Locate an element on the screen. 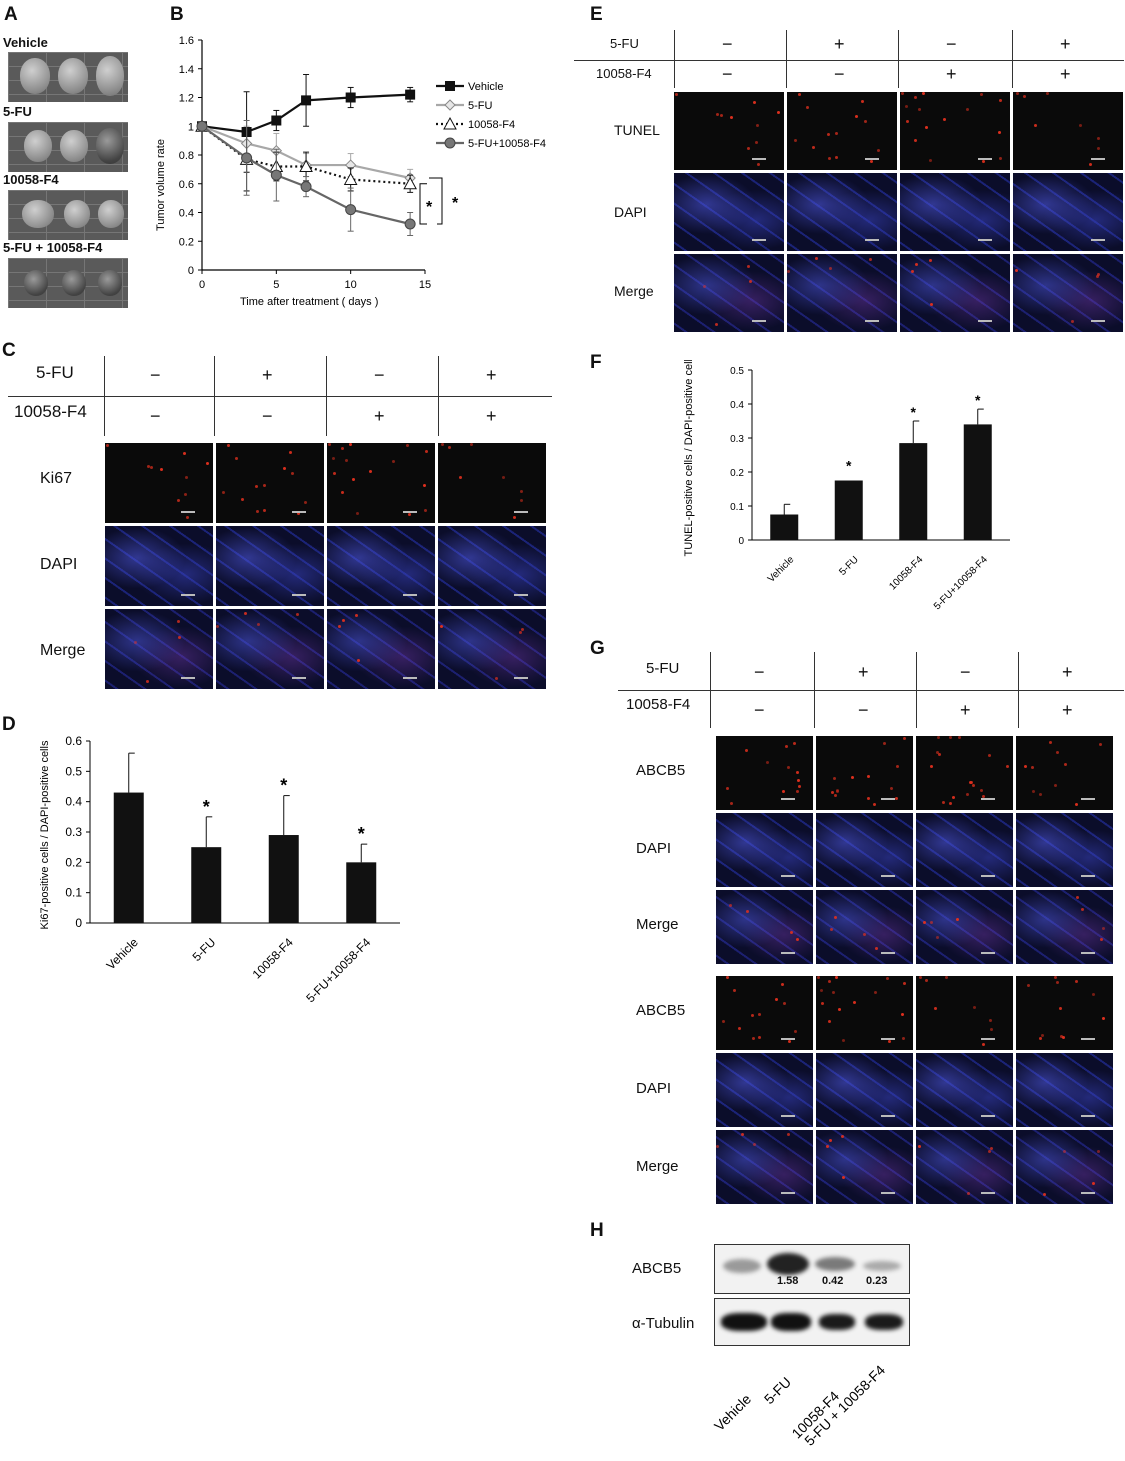 Image resolution: width=1125 pixels, height=1461 pixels. sig-star-2: * is located at coordinates (455, 203).